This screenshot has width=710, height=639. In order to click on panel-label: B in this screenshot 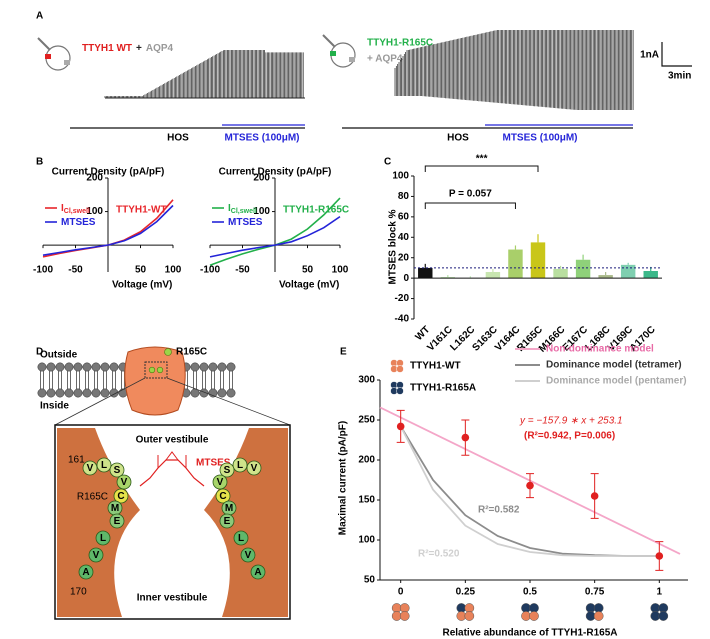, I will do `click(39, 162)`.